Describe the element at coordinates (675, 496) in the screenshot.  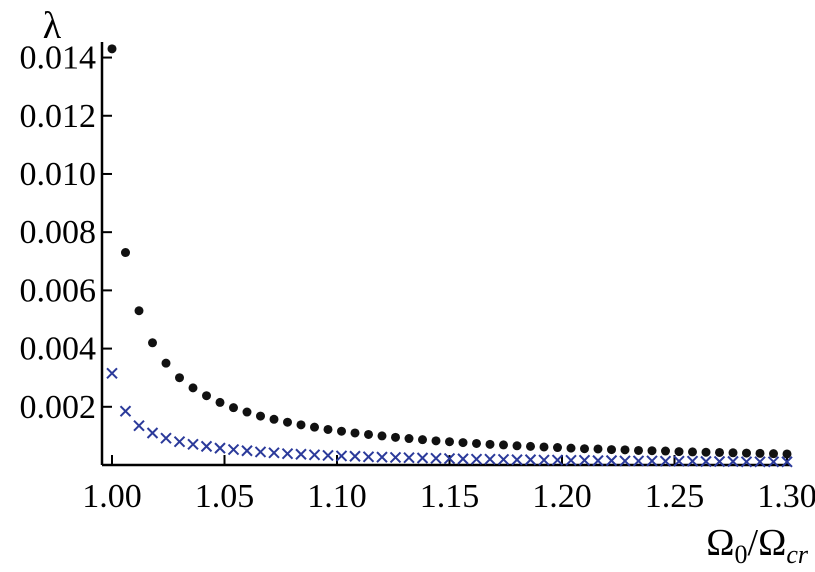
I see `x-tick-label: 1.25` at that location.